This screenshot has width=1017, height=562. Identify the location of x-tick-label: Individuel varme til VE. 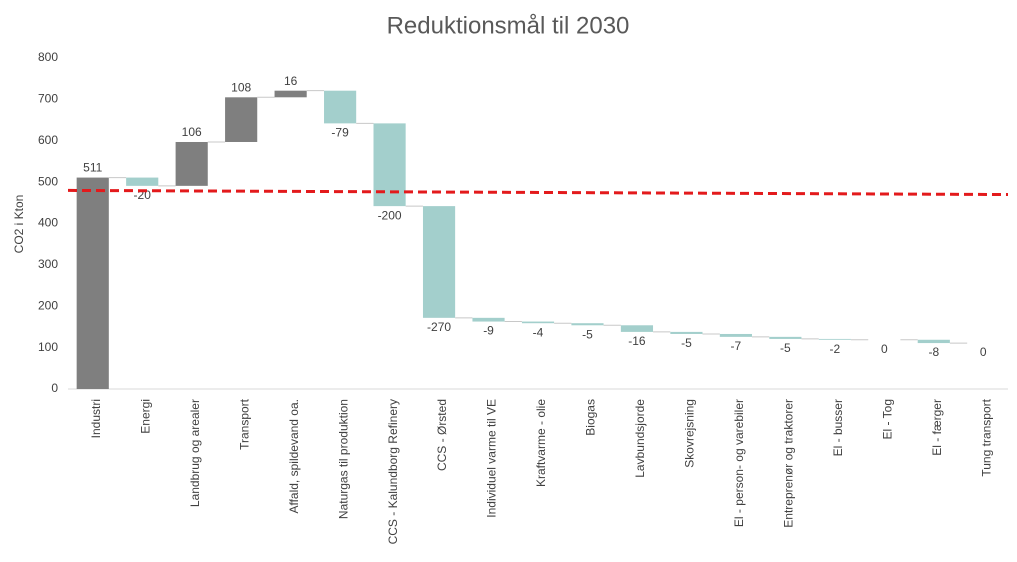
(492, 458).